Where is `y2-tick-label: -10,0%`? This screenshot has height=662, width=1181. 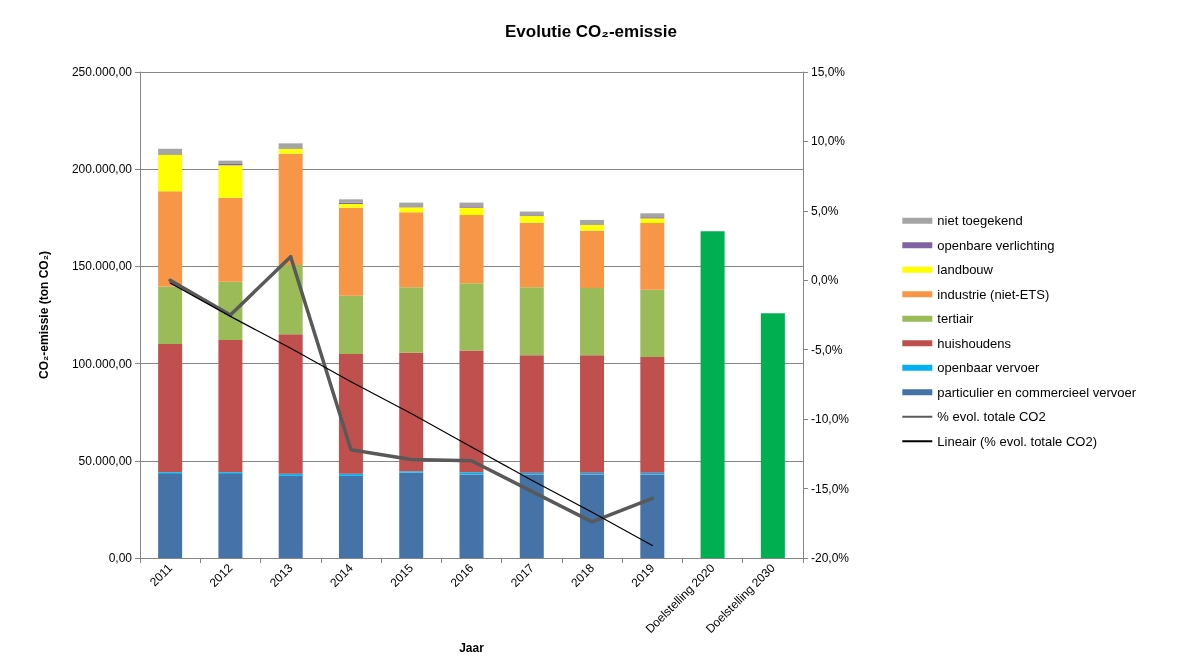
y2-tick-label: -10,0% is located at coordinates (830, 419).